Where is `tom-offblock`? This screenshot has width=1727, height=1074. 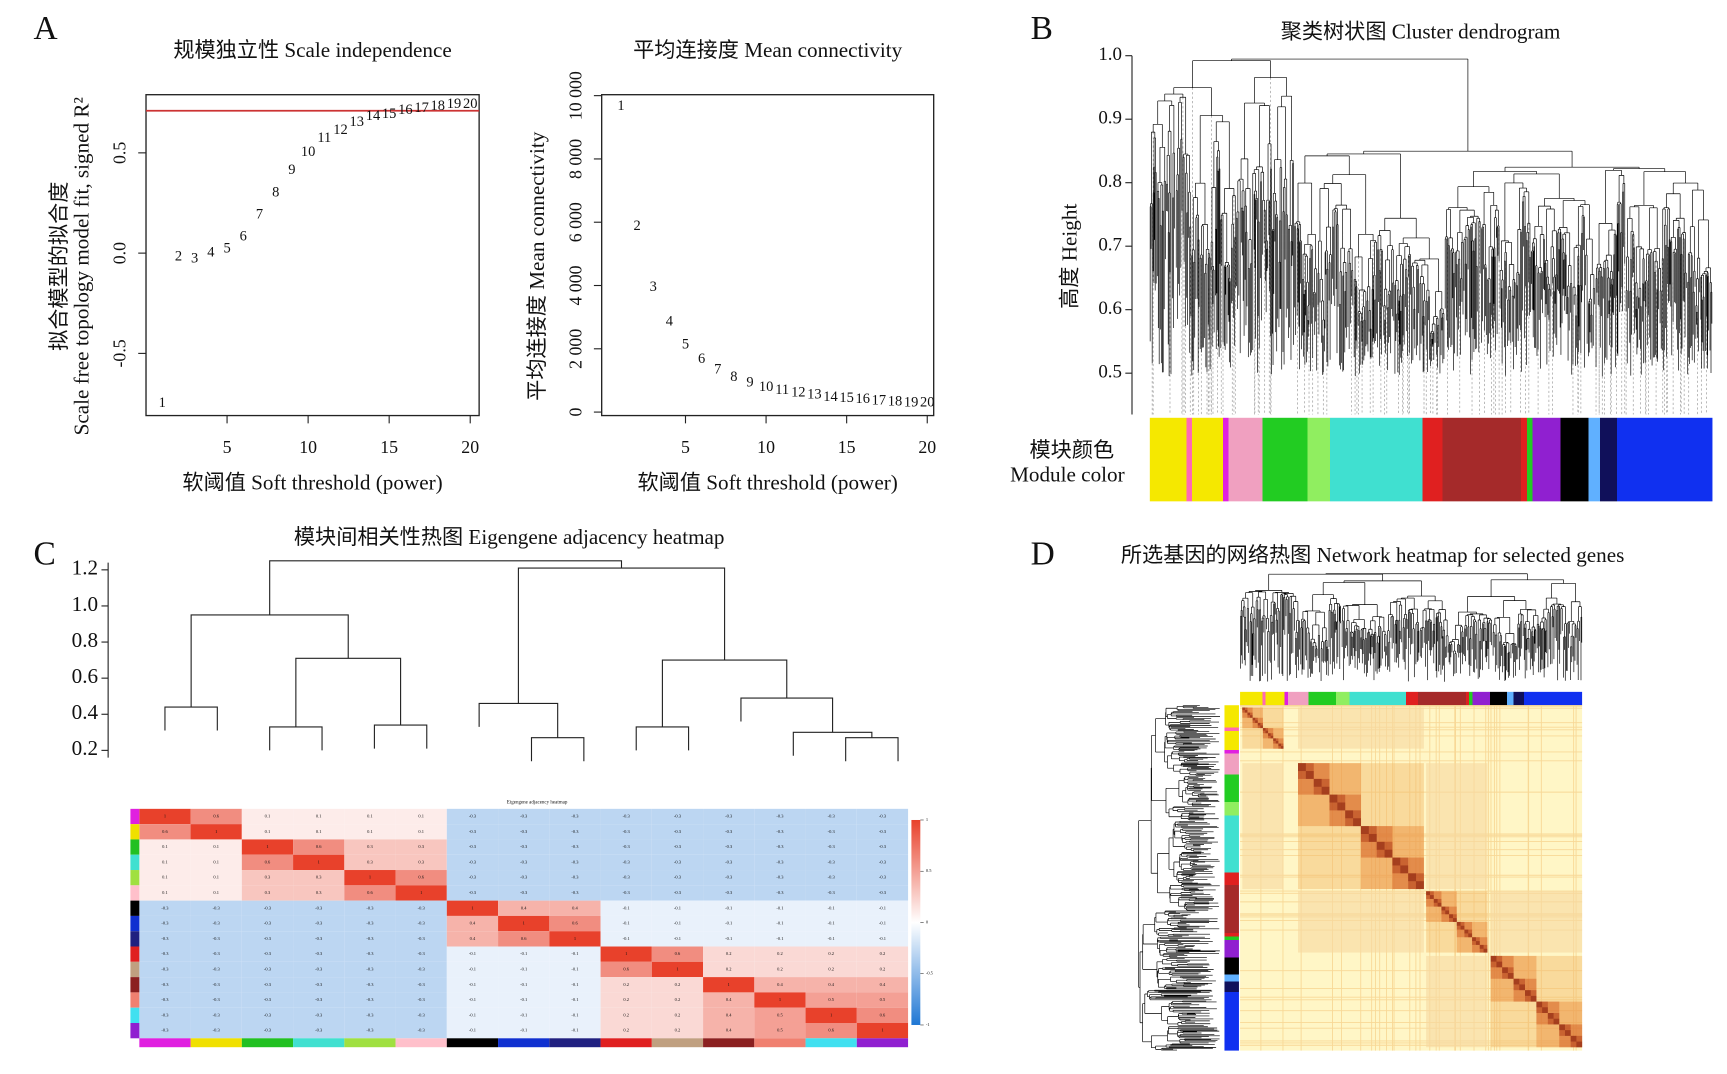
tom-offblock is located at coordinates (1457, 826).